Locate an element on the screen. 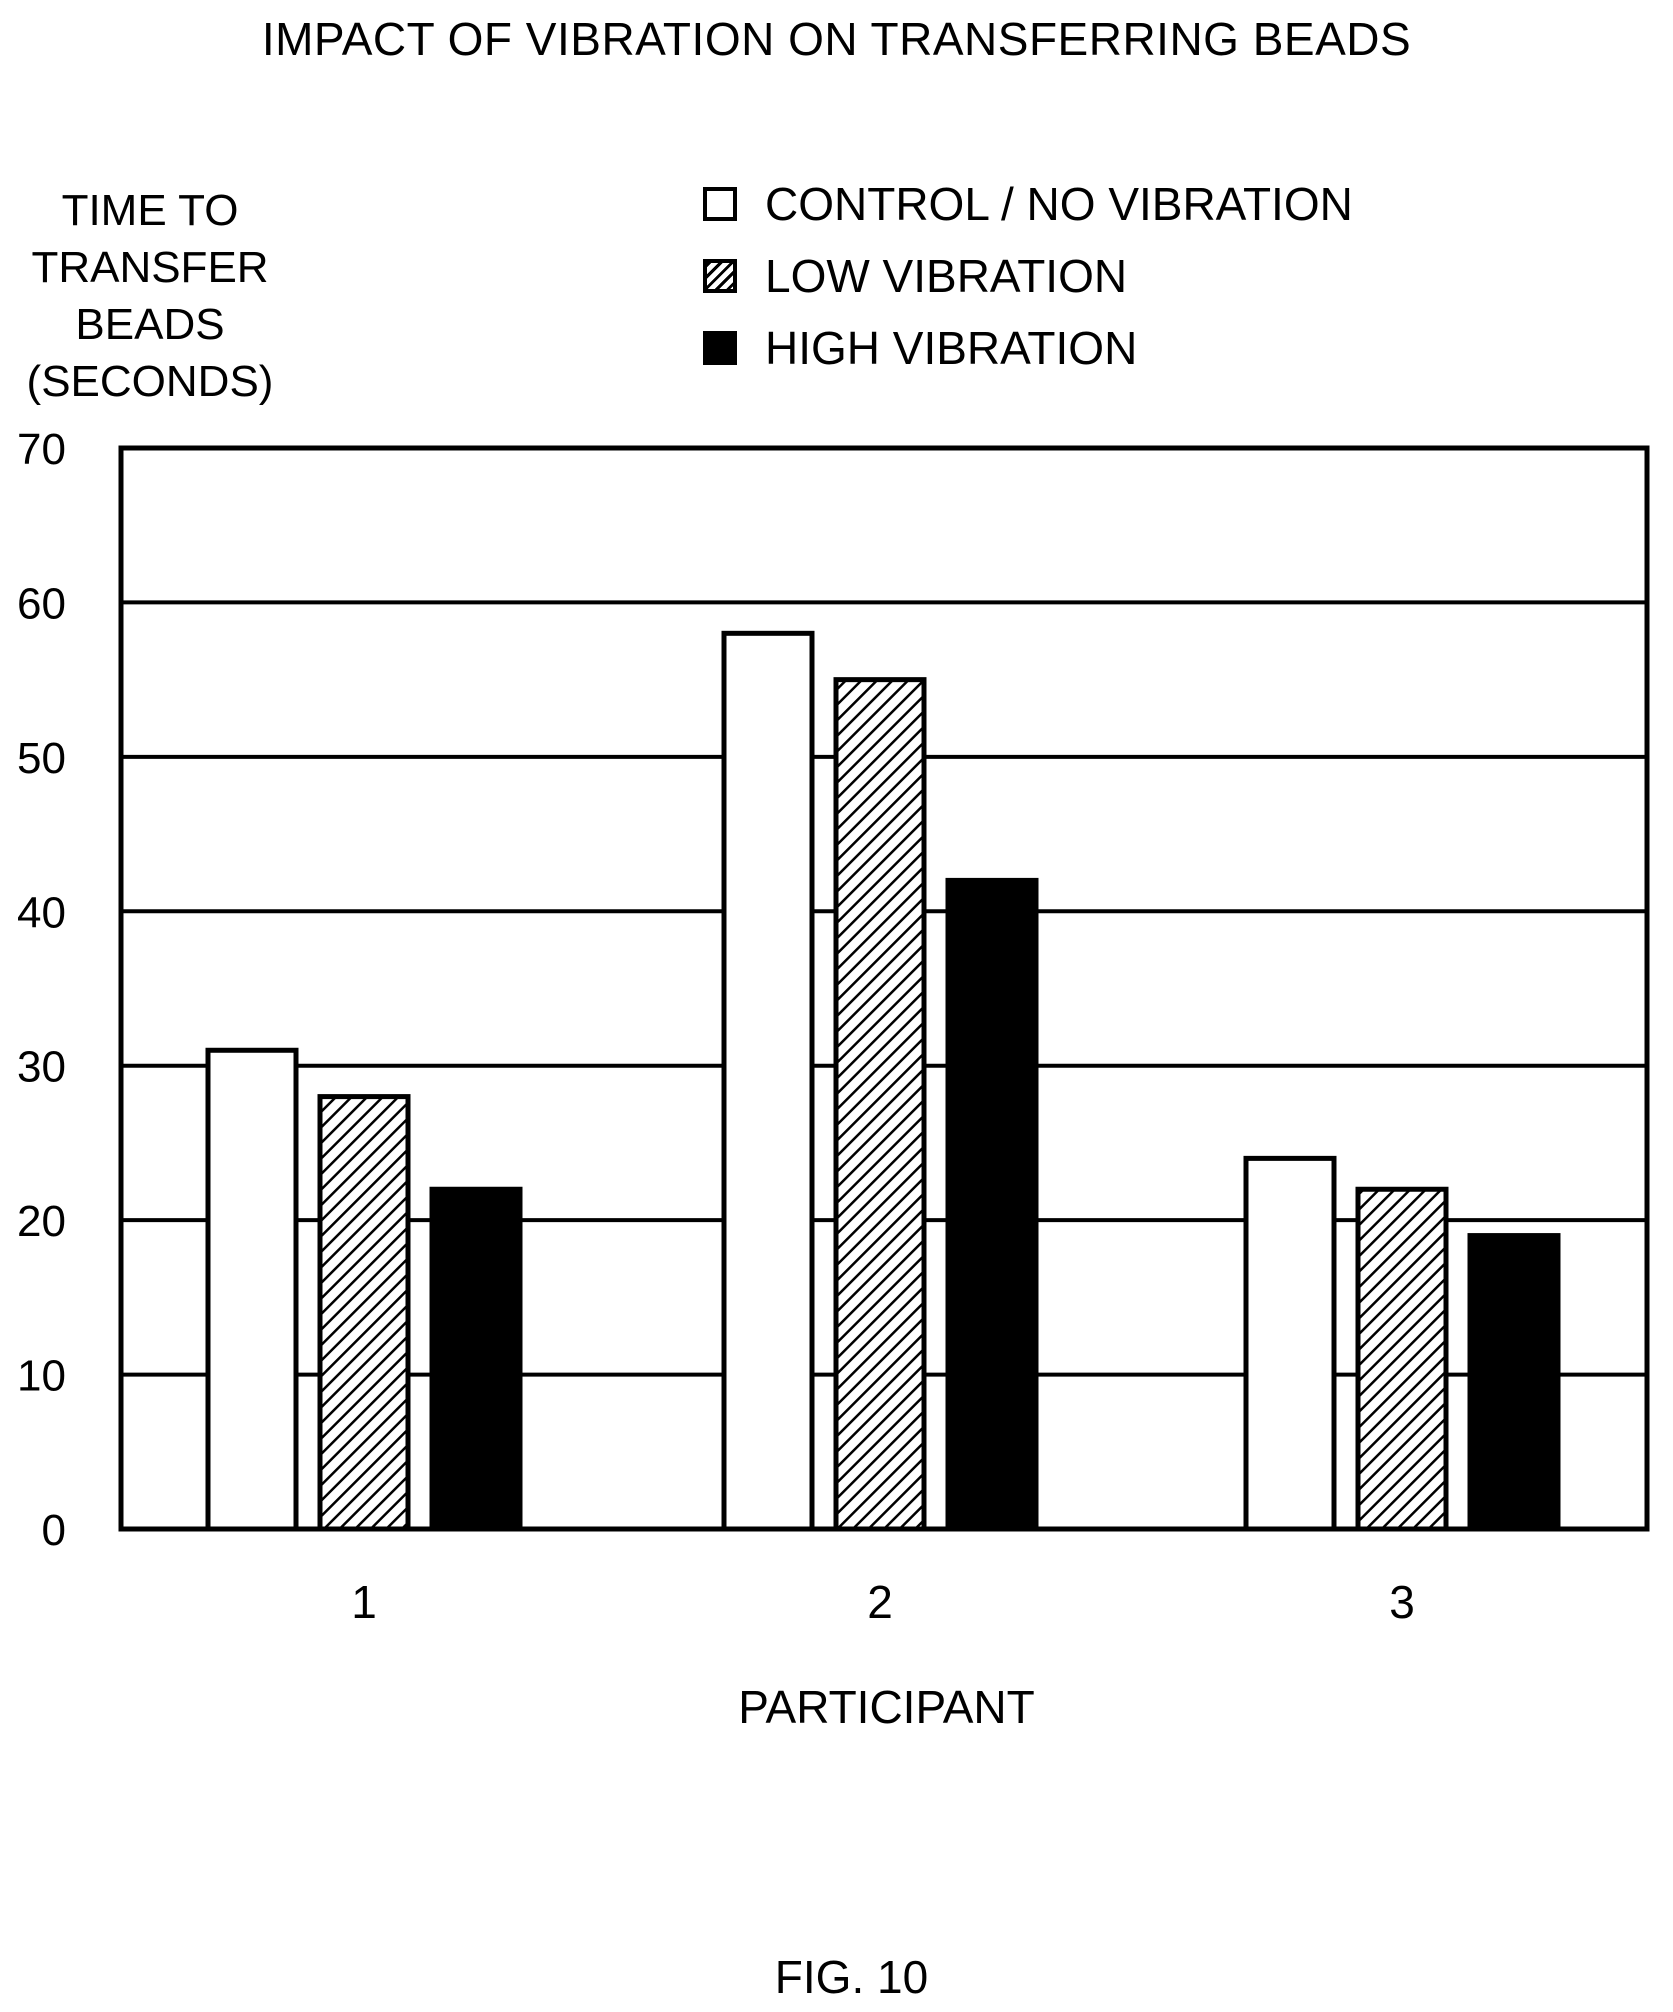  legend-swatch-hatched is located at coordinates (720, 276).